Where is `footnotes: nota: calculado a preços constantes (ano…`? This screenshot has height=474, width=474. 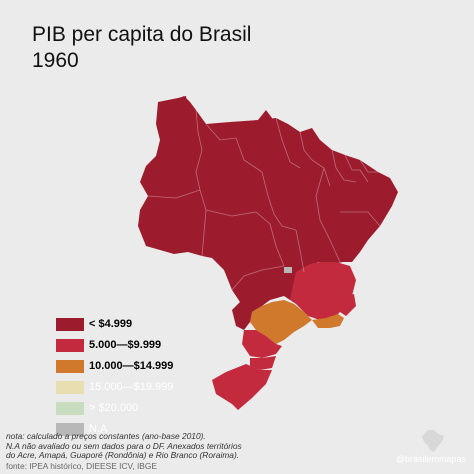
footnotes: nota: calculado a preços constantes (ano… is located at coordinates (124, 446).